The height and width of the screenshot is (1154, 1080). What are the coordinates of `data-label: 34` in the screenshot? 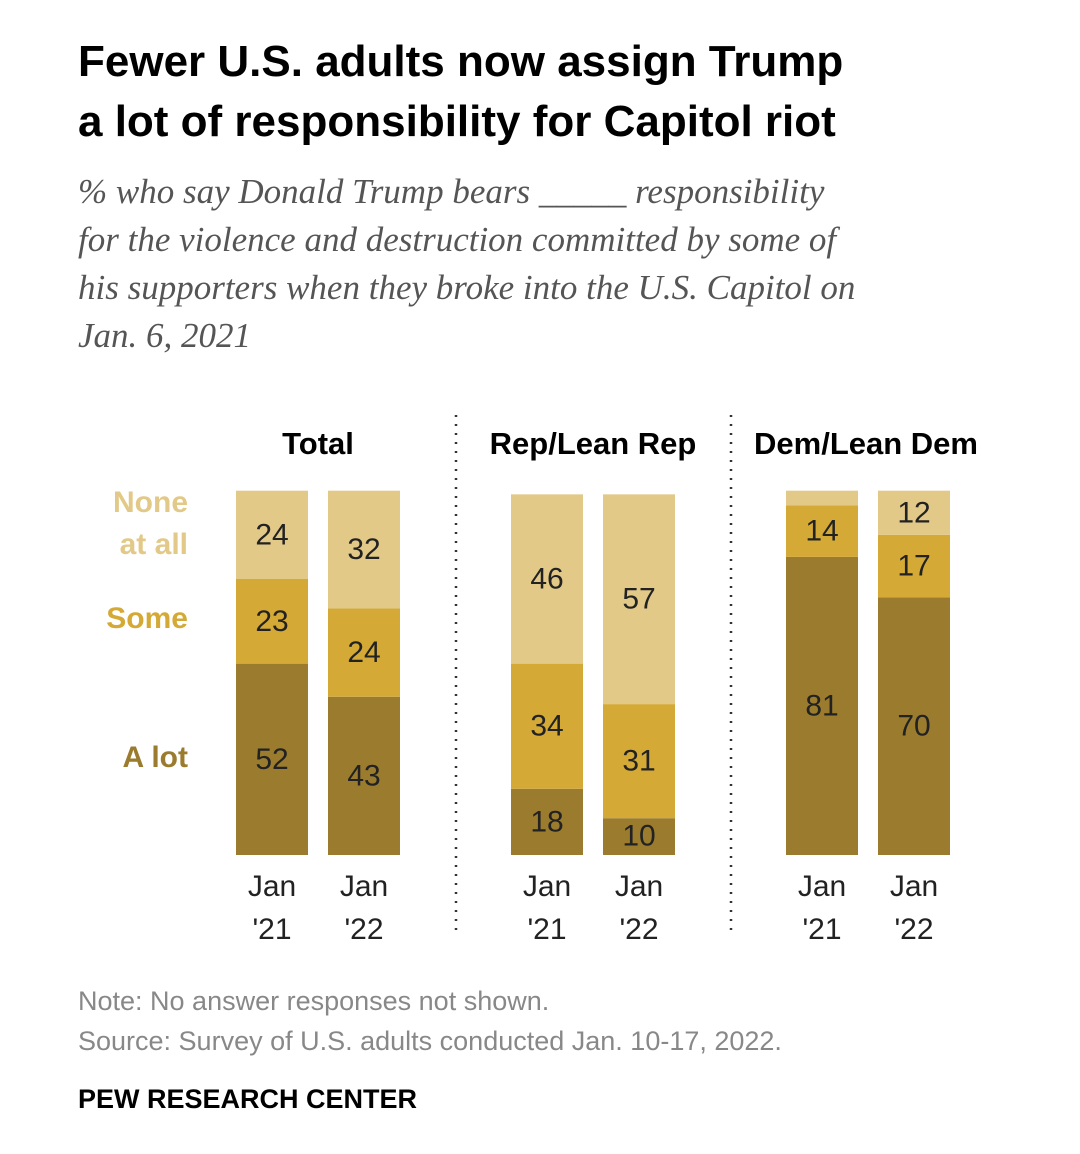 It's located at (546, 726).